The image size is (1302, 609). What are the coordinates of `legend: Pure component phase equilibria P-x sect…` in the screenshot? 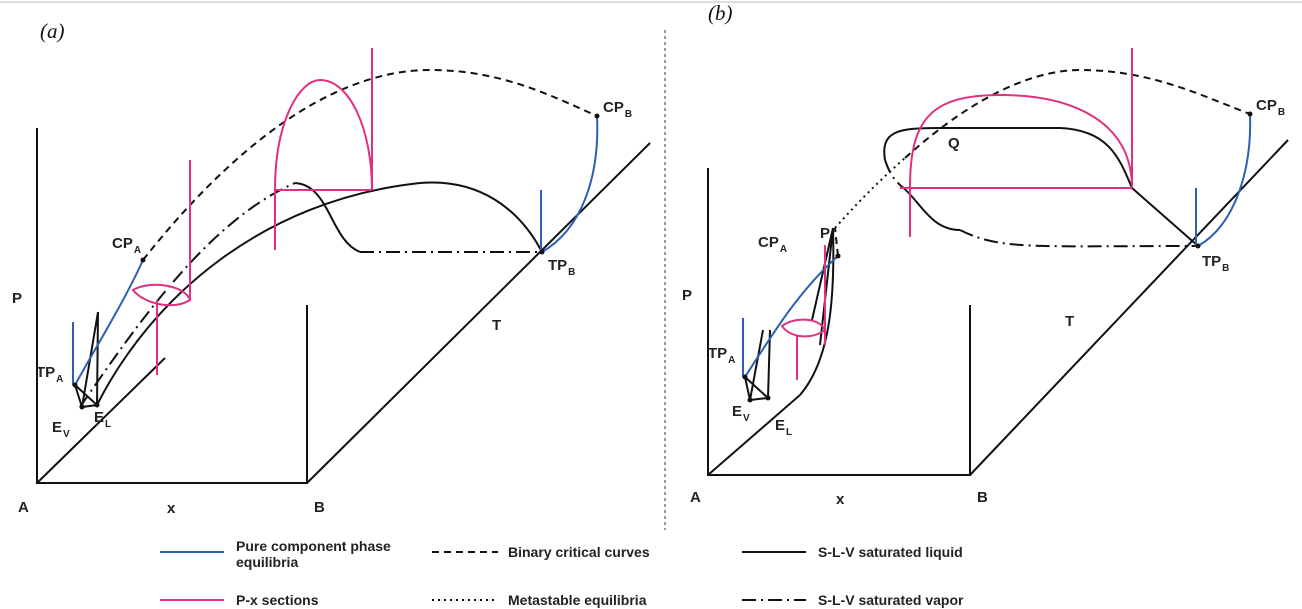 It's located at (562, 573).